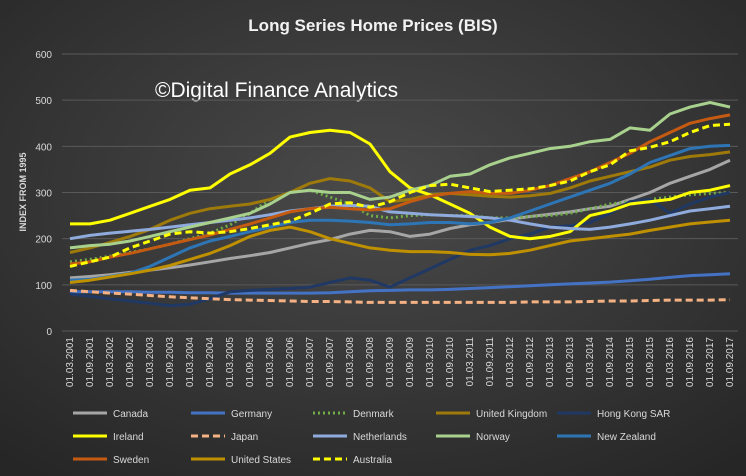 This screenshot has height=476, width=746. I want to click on x-tick-label: 01.03.2001, so click(70, 362).